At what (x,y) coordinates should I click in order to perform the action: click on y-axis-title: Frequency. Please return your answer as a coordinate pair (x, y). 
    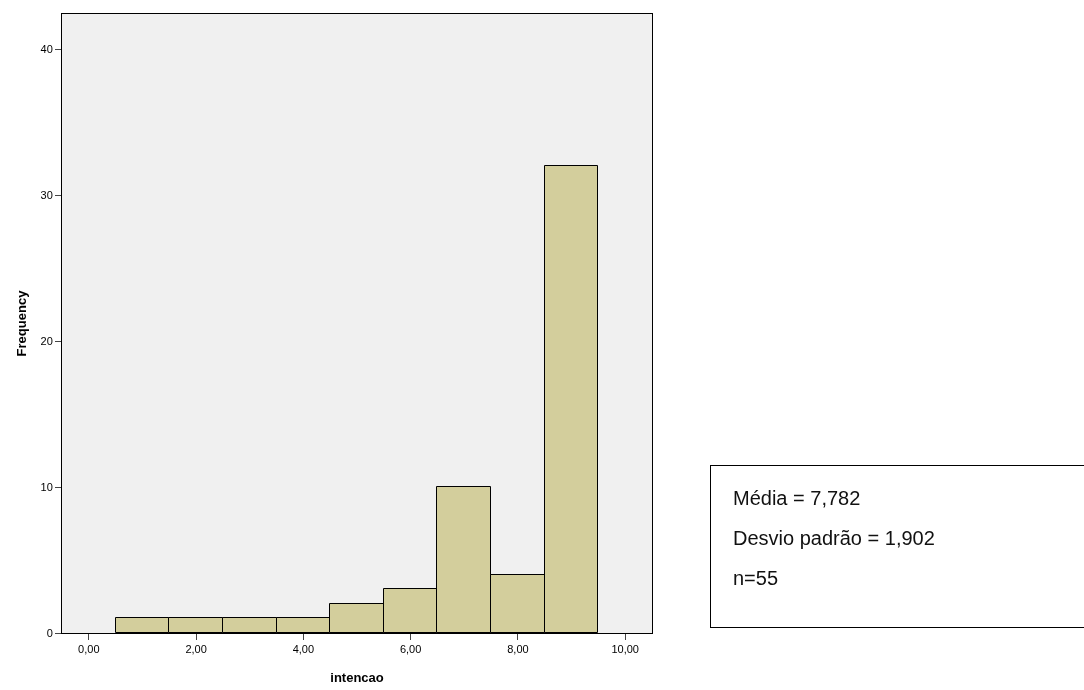
    Looking at the image, I should click on (21, 323).